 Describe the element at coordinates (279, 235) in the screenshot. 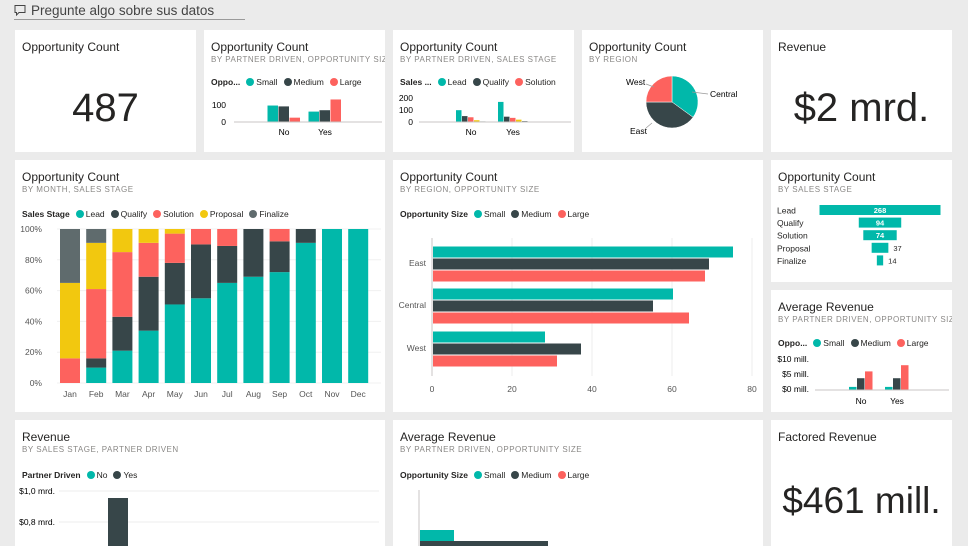

I see `bar-solution-sep` at that location.